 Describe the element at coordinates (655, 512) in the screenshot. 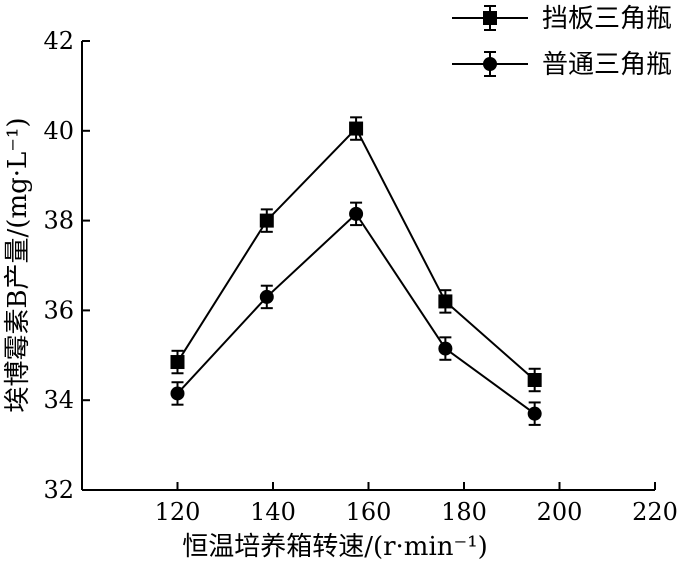

I see `x-tick-label: 220` at that location.